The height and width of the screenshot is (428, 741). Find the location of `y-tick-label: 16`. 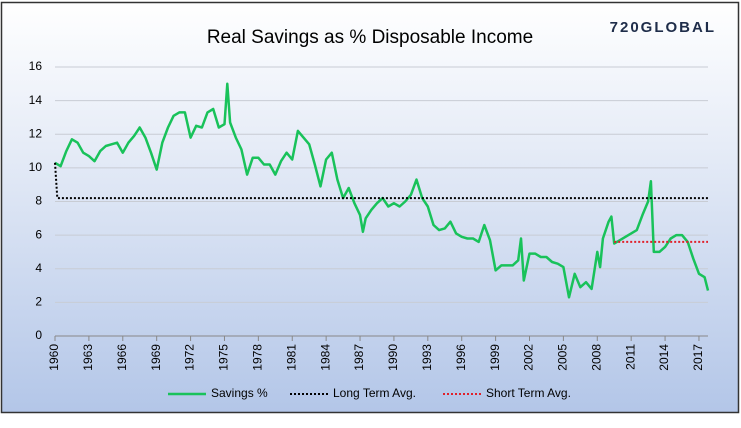

y-tick-label: 16 is located at coordinates (36, 66).